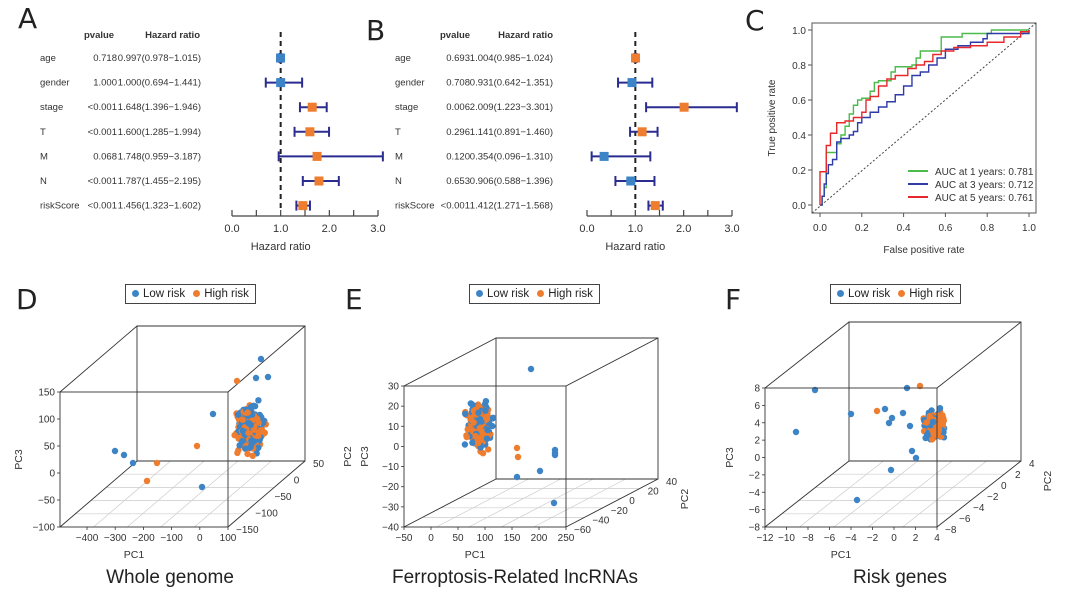  Describe the element at coordinates (247, 530) in the screenshot. I see `depth-tick-label: −150` at that location.